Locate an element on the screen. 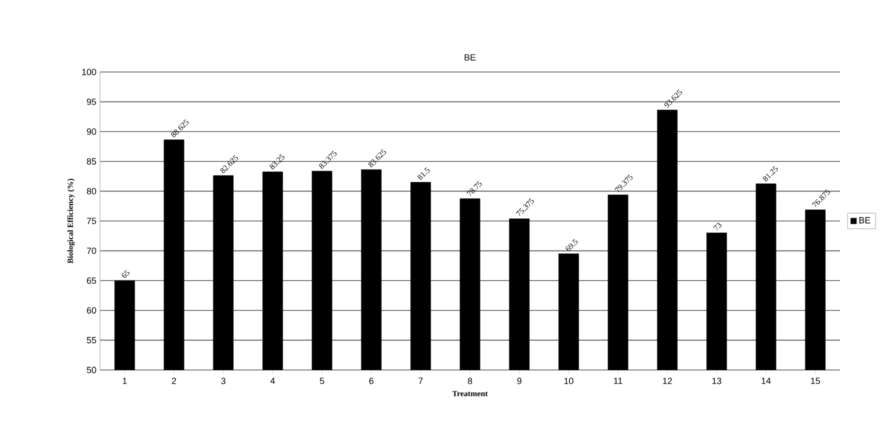 This screenshot has width=893, height=436. y-tick-label: 80 is located at coordinates (91, 191).